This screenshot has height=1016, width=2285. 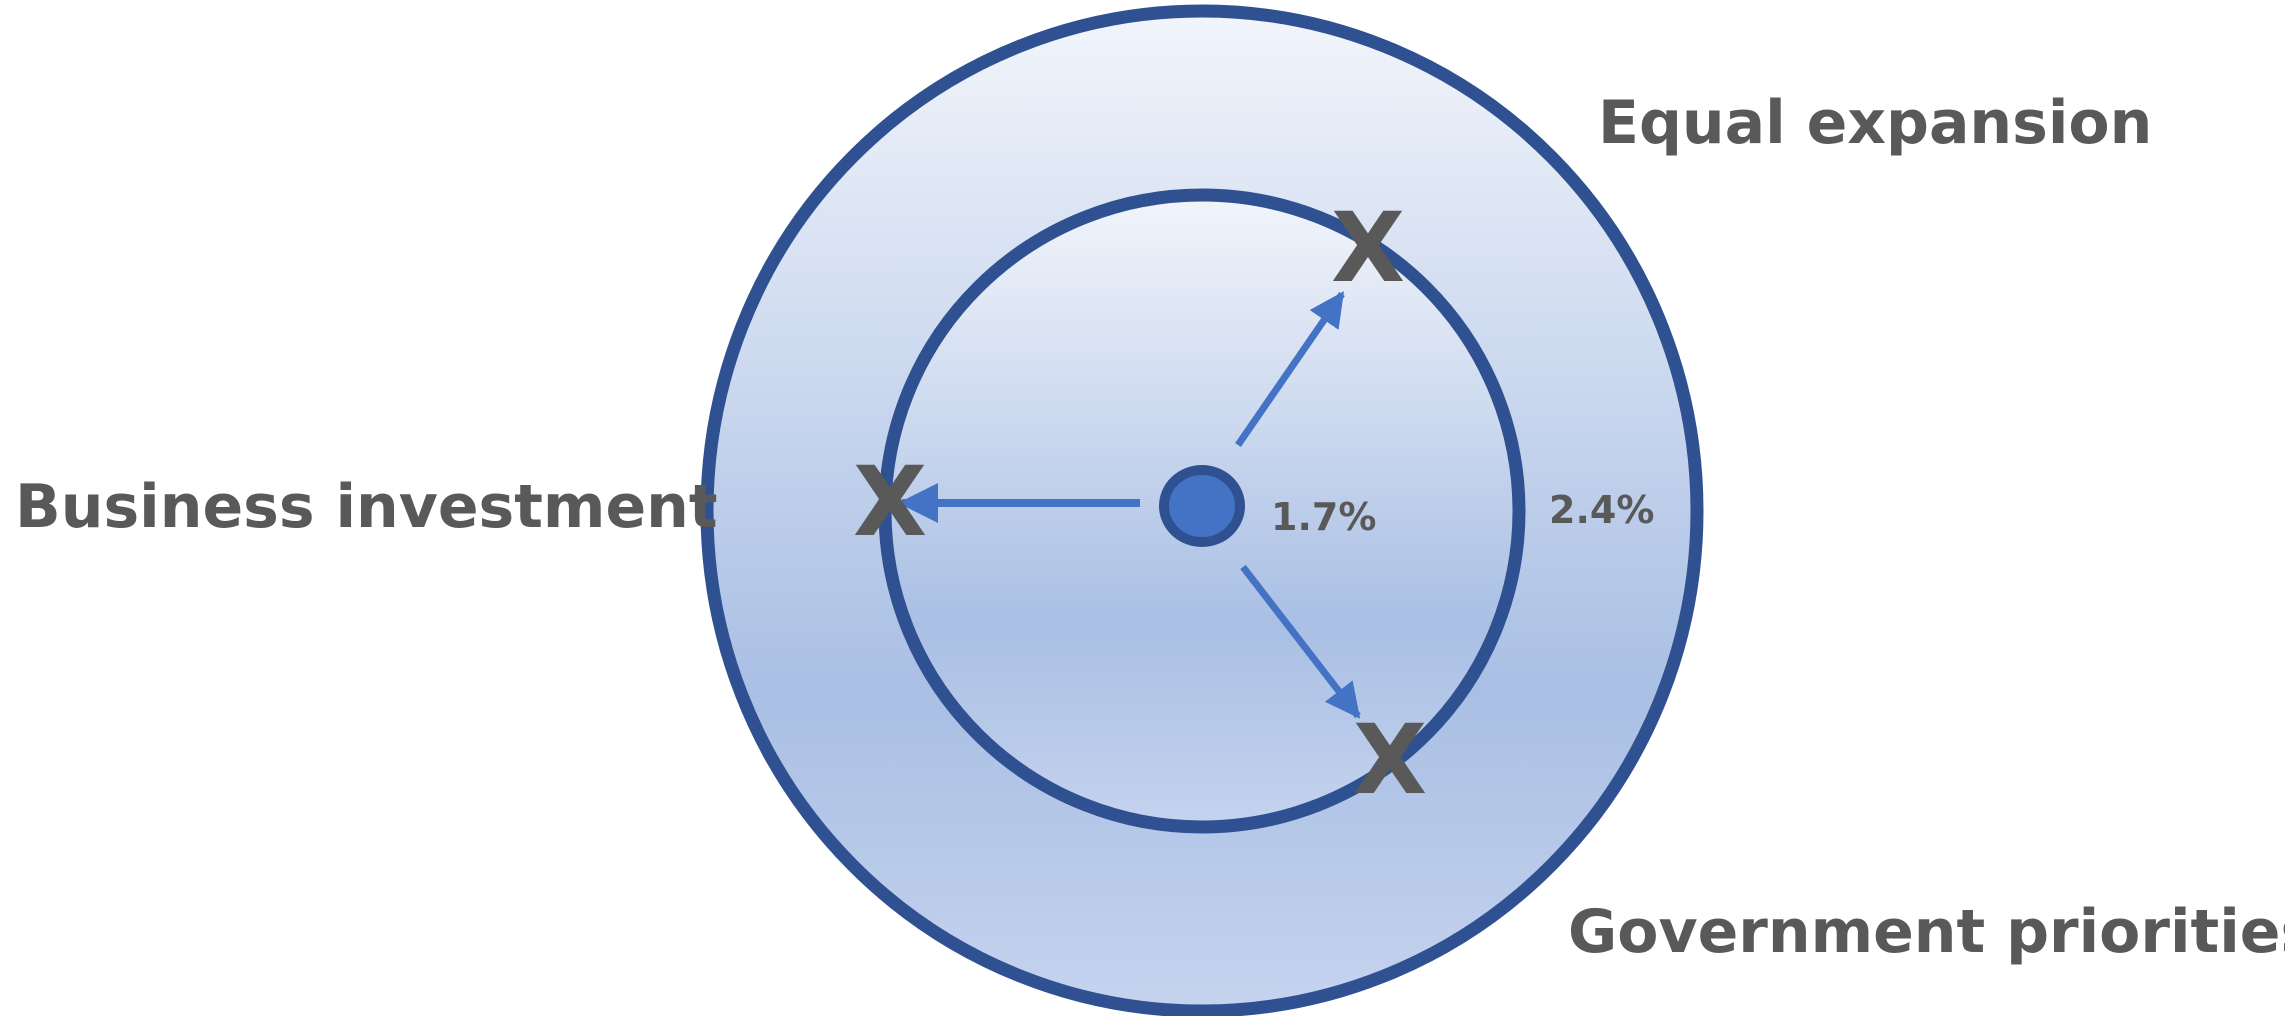 I want to click on label-government-priorities: Government priorities, so click(x=1926, y=932).